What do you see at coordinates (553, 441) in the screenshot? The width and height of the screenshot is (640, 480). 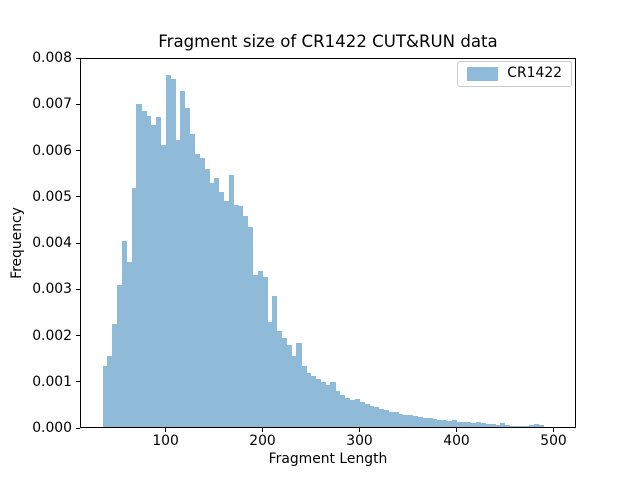 I see `x-tick-label: 500` at bounding box center [553, 441].